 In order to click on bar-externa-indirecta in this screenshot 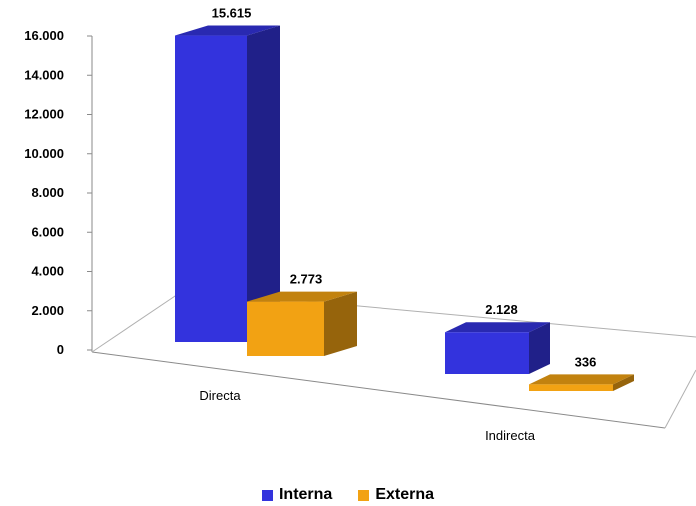, I will do `click(581, 382)`.